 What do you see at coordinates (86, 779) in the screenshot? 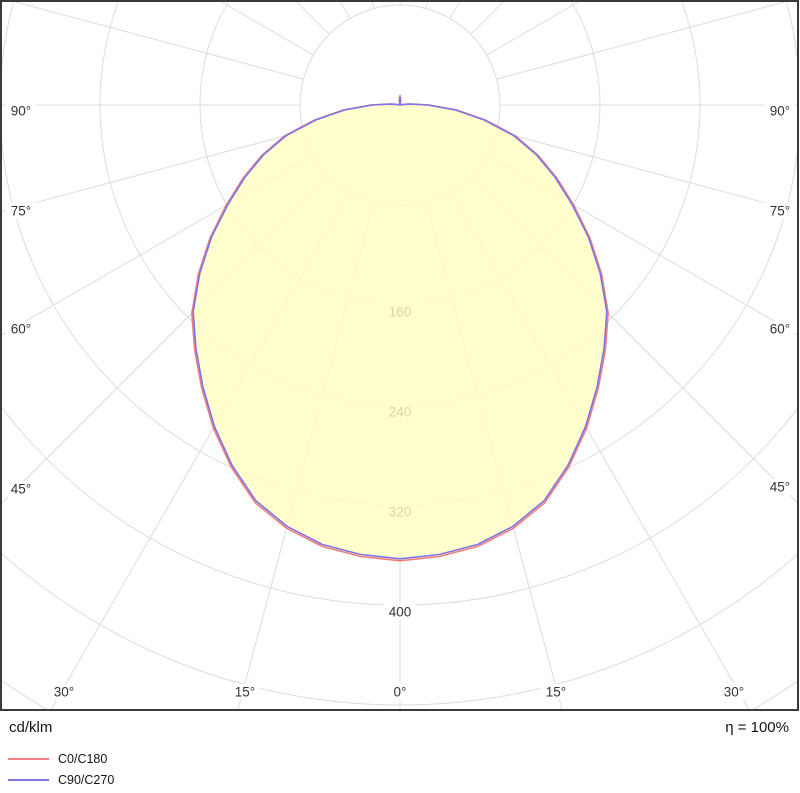
I see `legend-label-c90-c270: C90/C270` at bounding box center [86, 779].